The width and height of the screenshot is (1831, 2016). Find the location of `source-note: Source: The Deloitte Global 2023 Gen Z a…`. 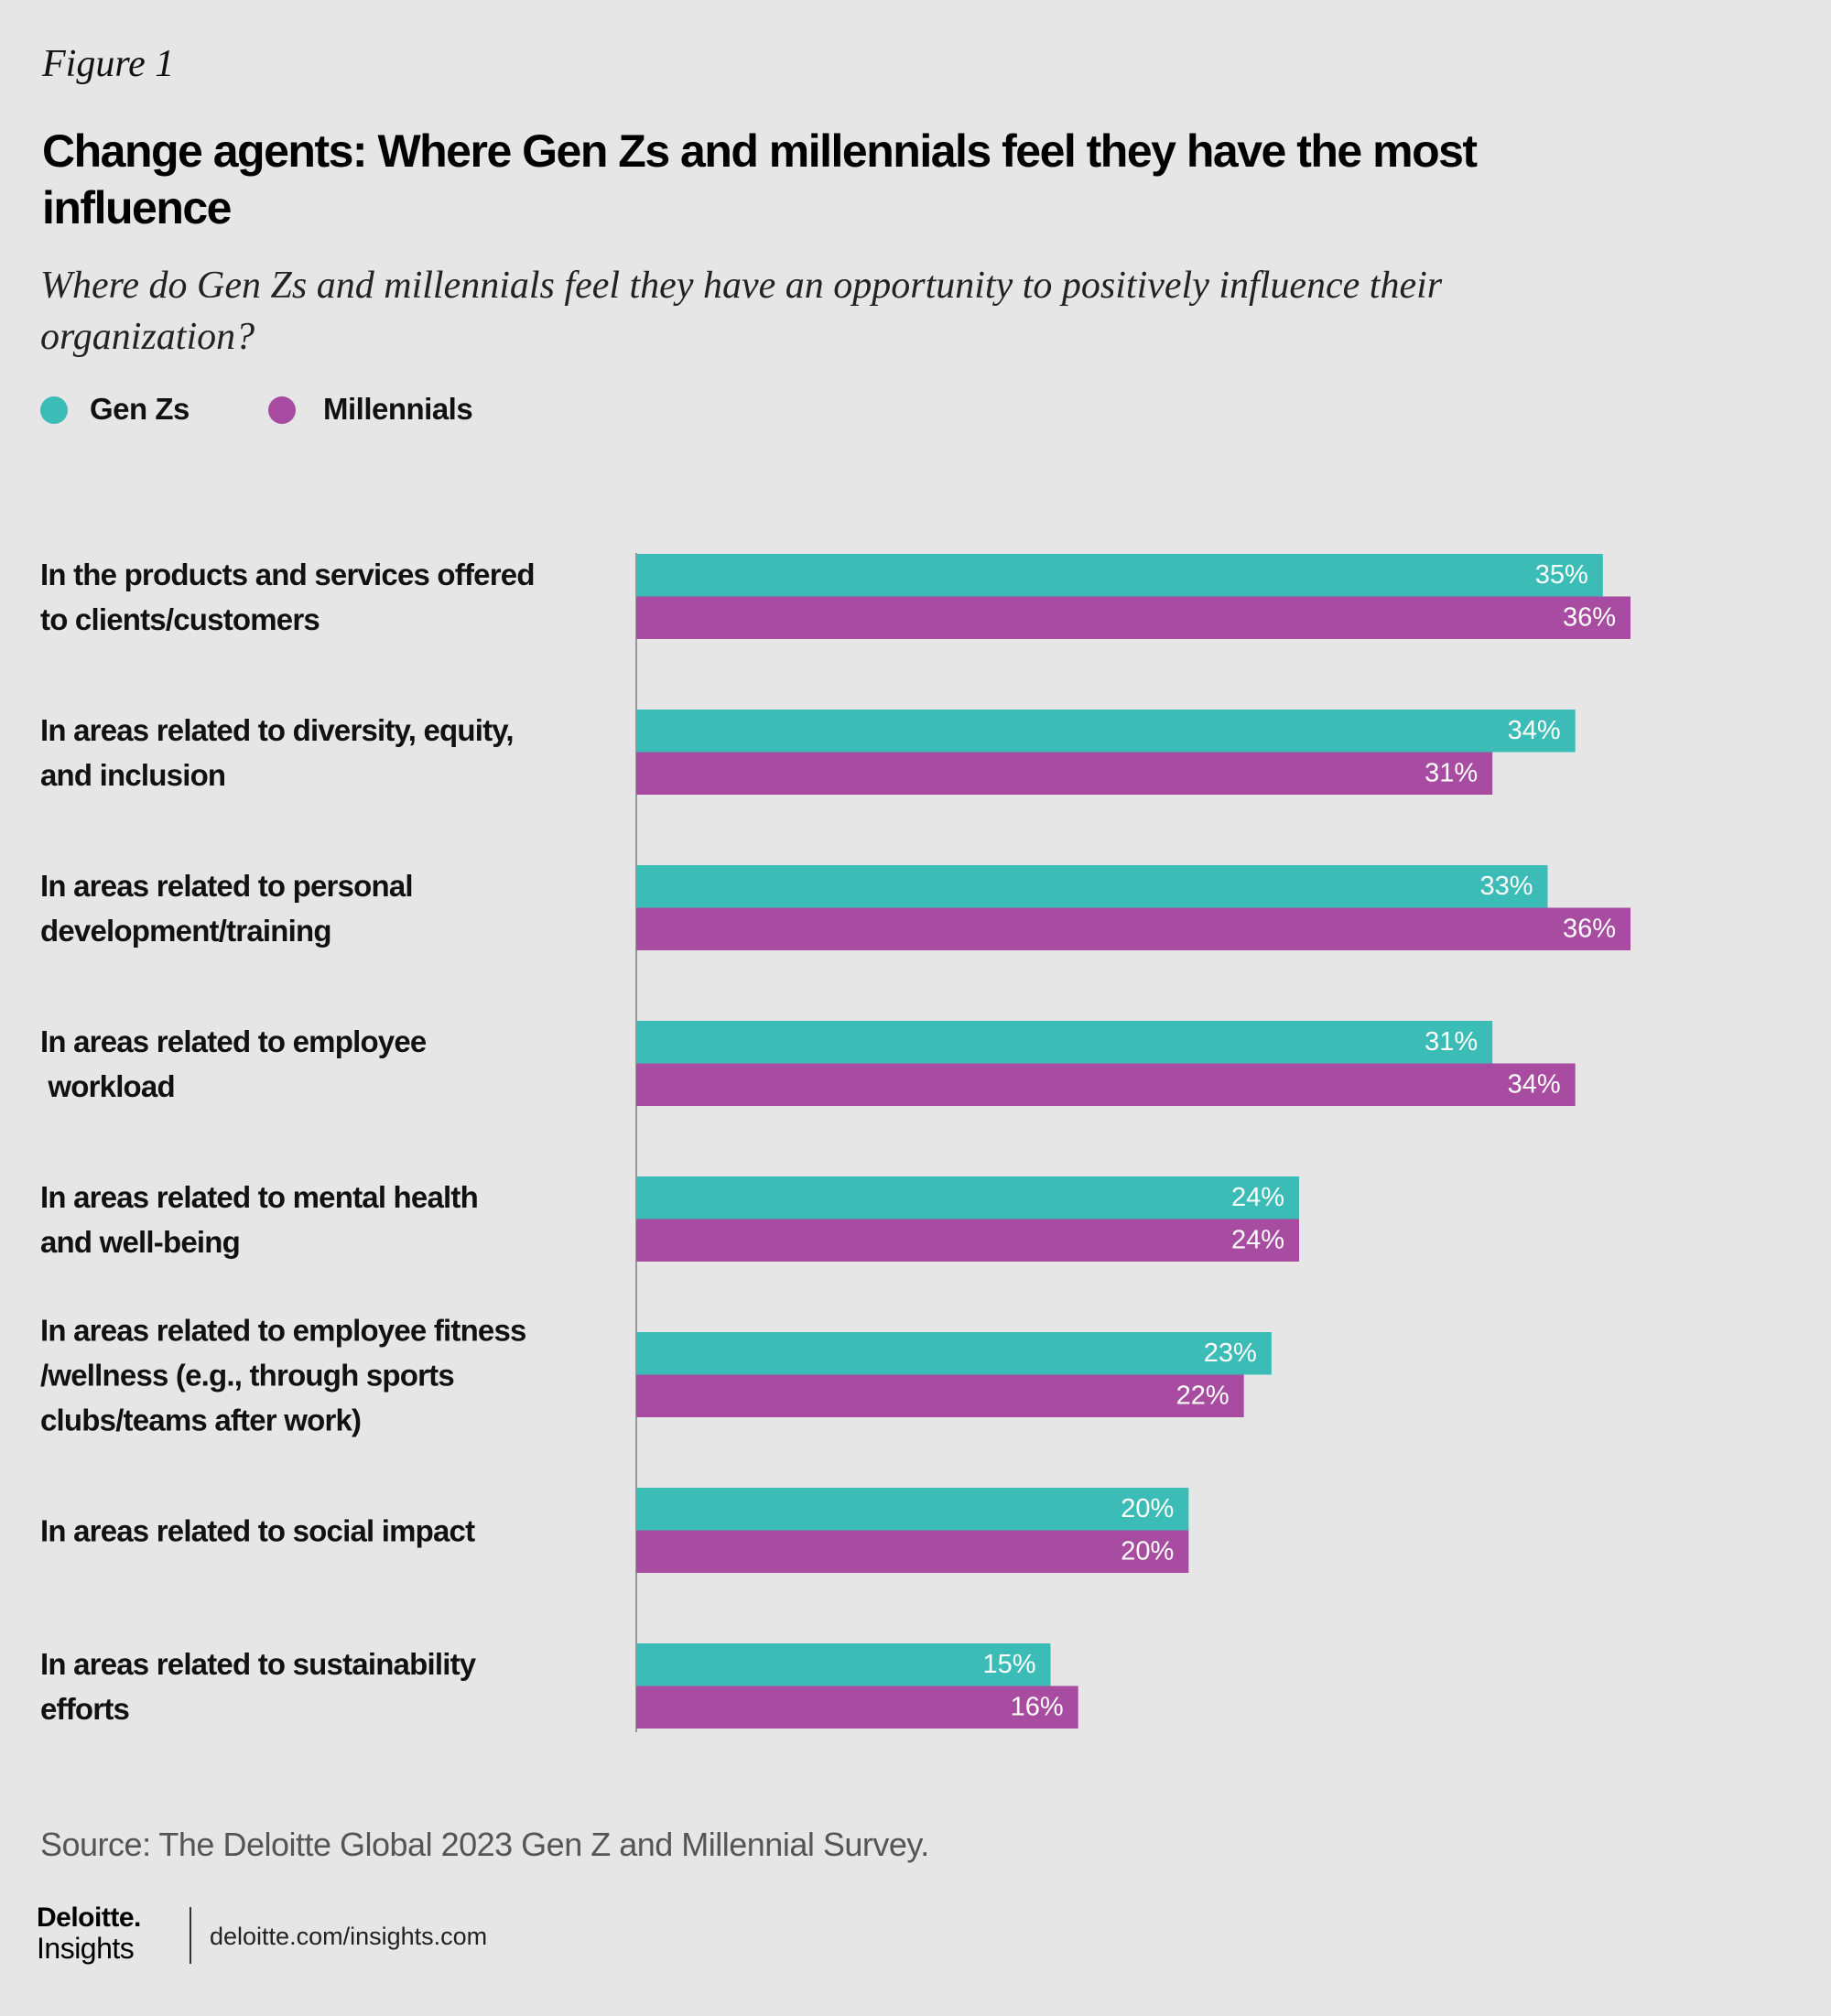

source-note: Source: The Deloitte Global 2023 Gen Z a… is located at coordinates (485, 1844).